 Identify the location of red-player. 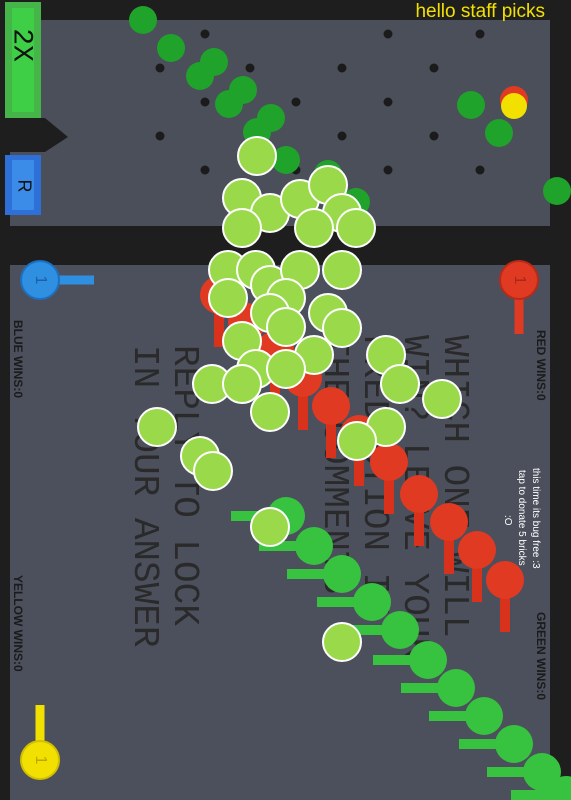
(519, 280).